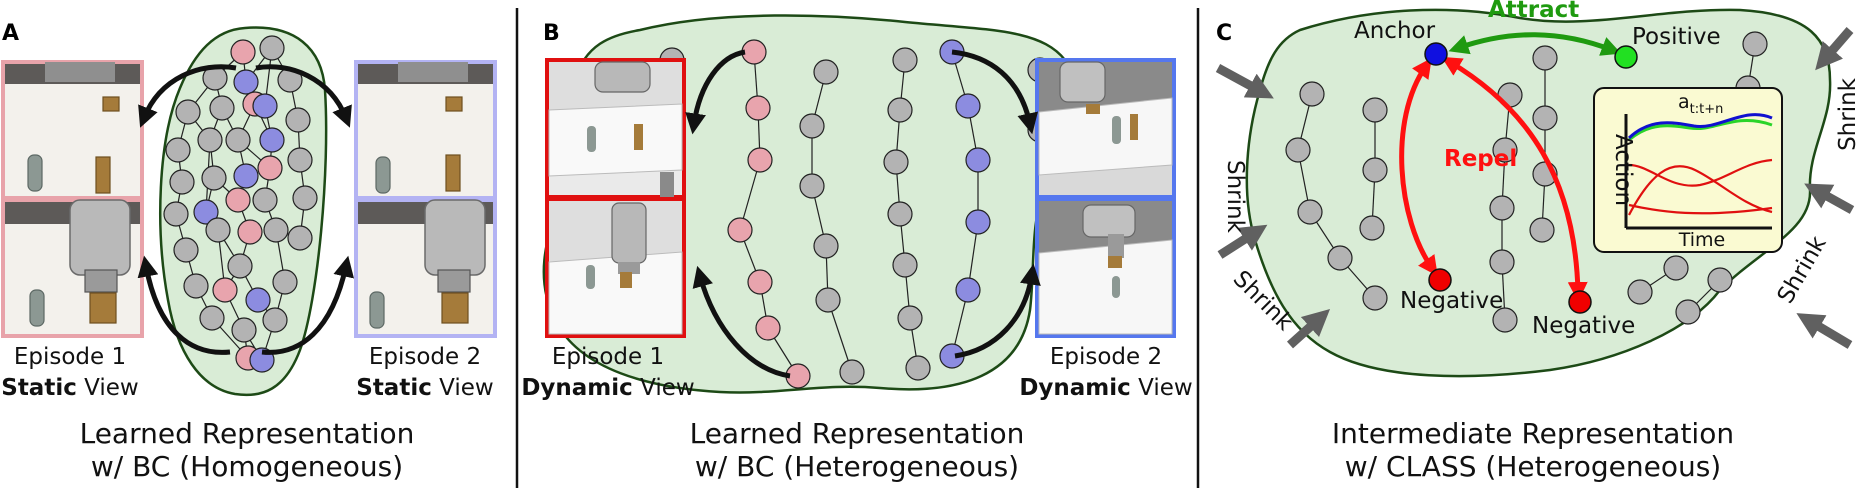 The image size is (1866, 488). I want to click on panel-c-letter: C, so click(1224, 33).